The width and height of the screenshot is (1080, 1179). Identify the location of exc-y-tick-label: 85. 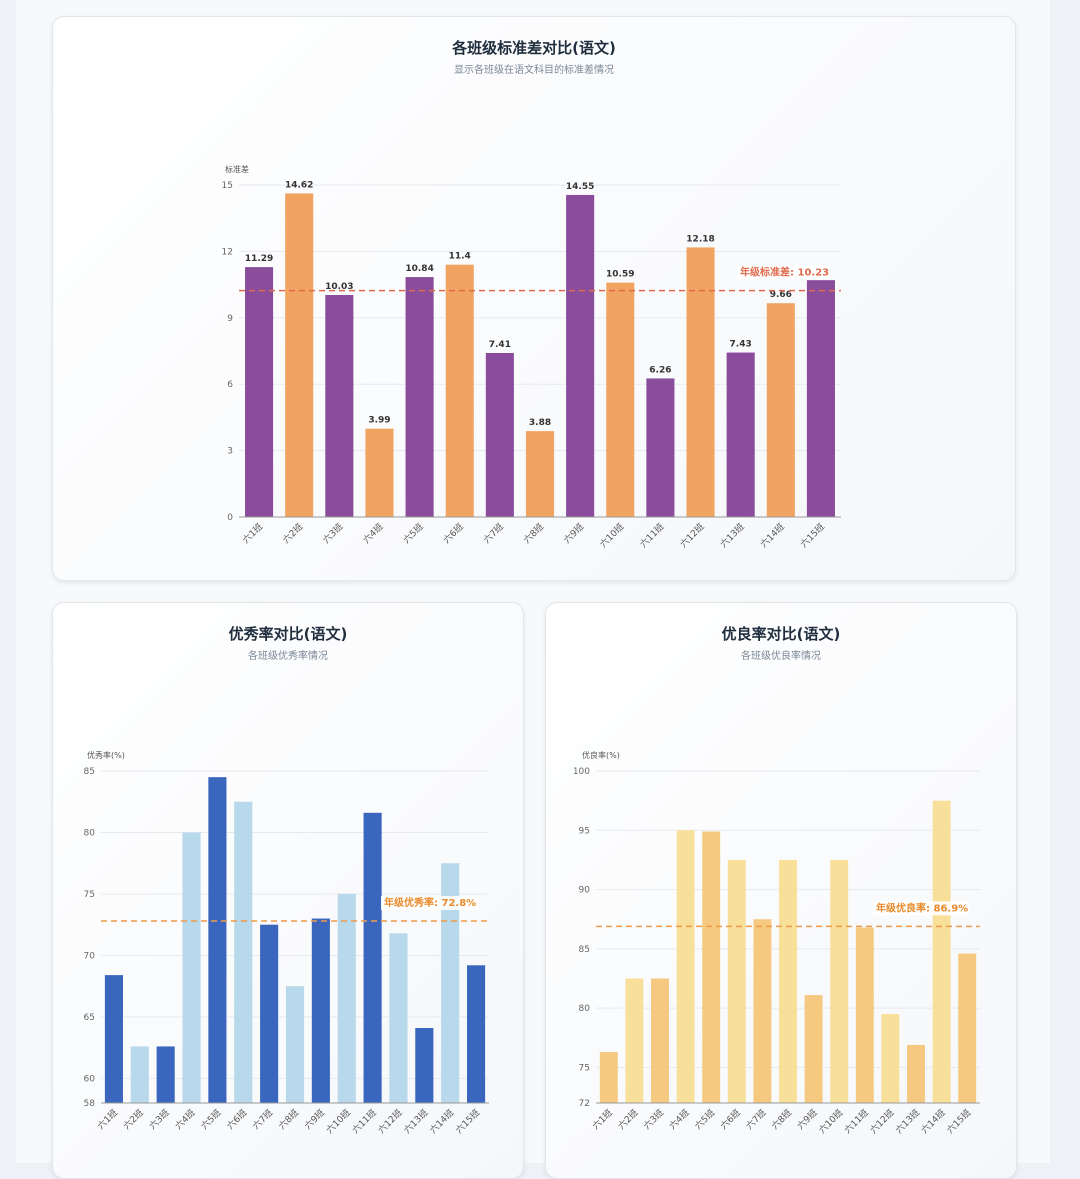
(89, 772).